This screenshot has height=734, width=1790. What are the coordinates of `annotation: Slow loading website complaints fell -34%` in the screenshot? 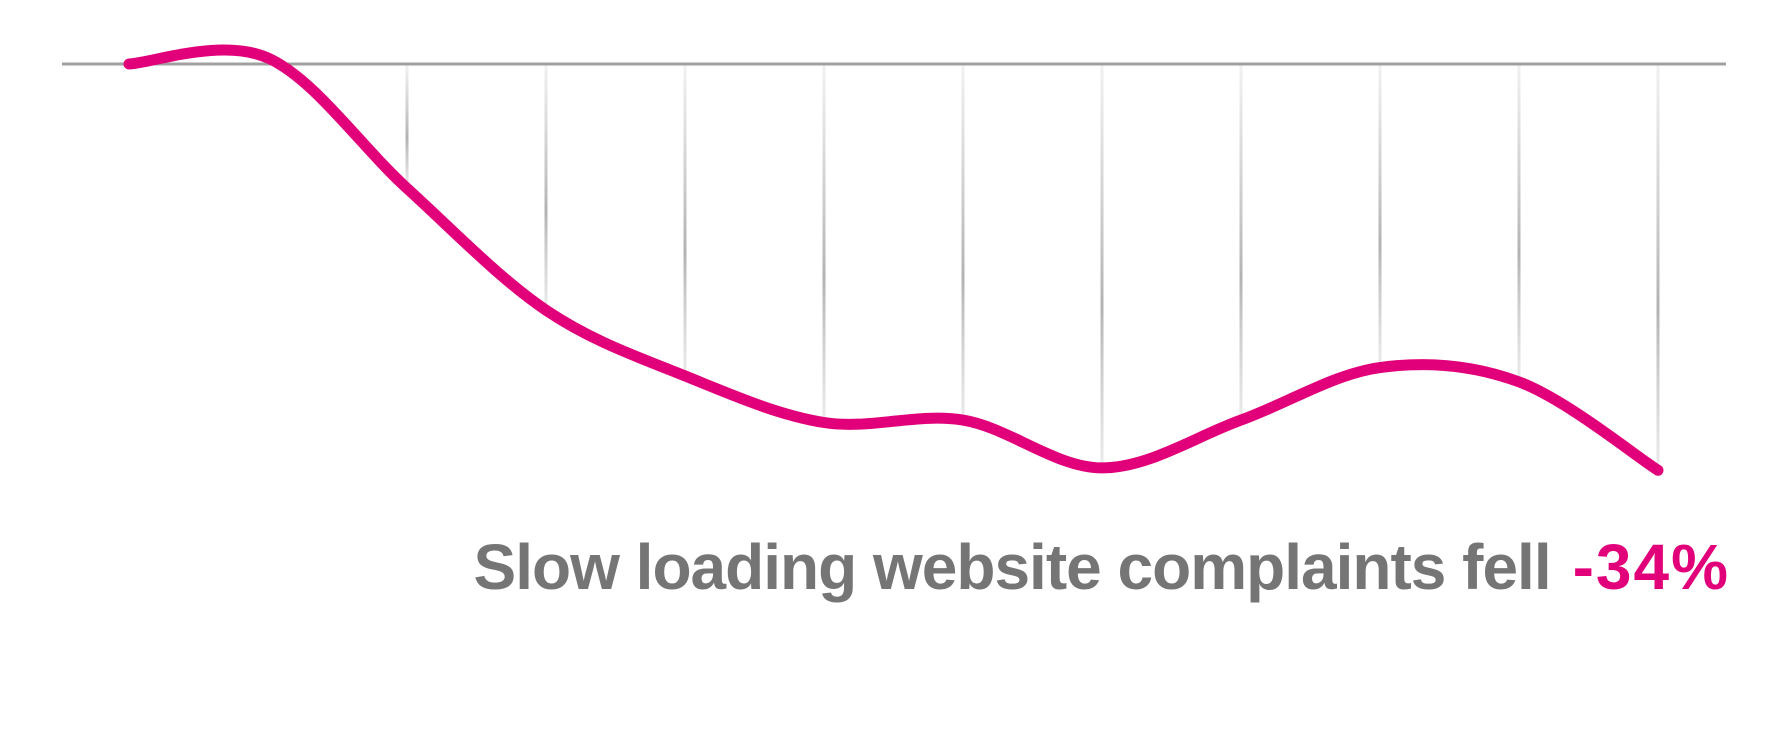 It's located at (1102, 567).